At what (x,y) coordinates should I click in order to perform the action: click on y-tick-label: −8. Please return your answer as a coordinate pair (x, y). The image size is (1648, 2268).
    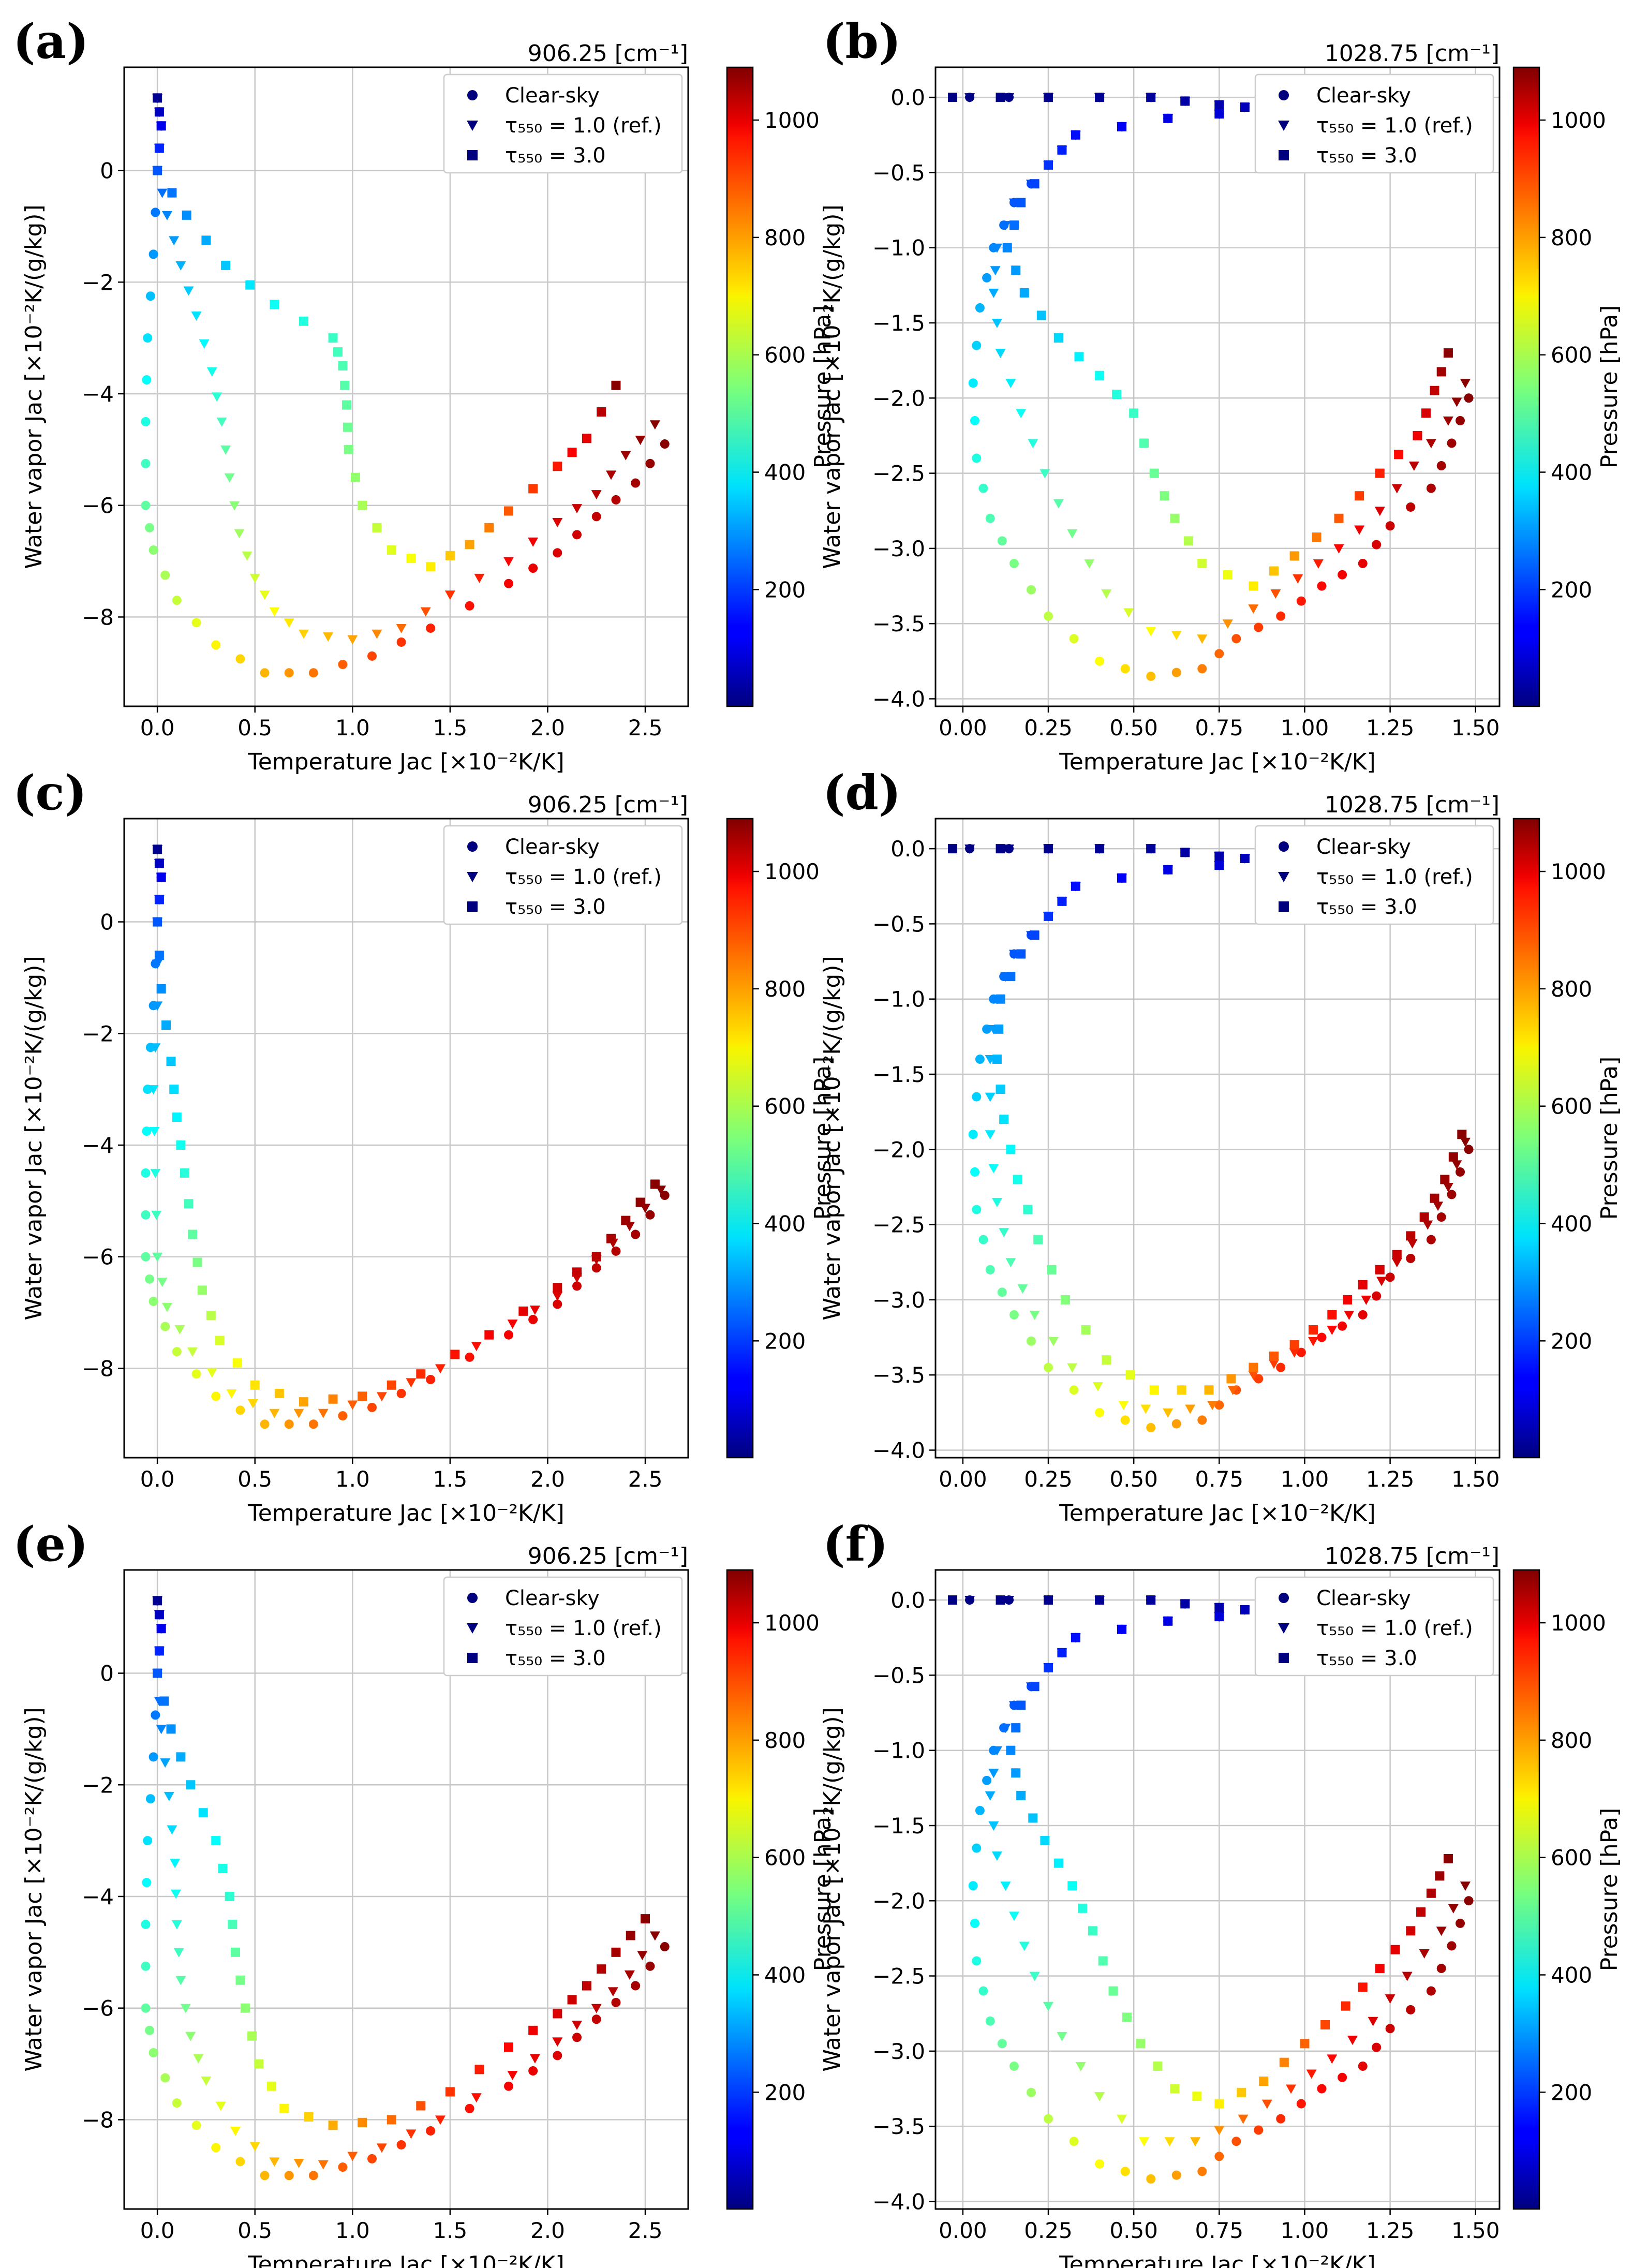
    Looking at the image, I should click on (98, 1368).